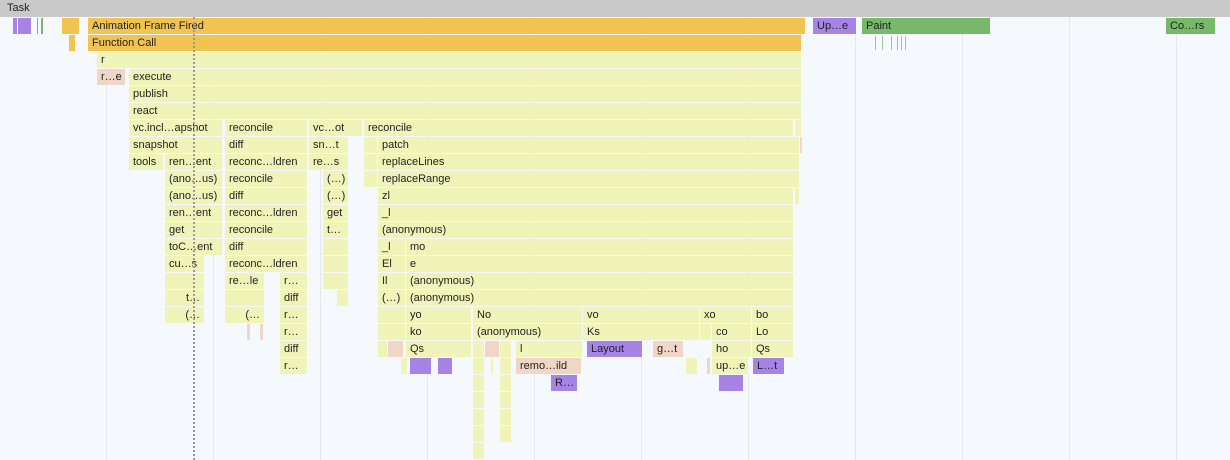  Describe the element at coordinates (465, 77) in the screenshot. I see `call-block: execute` at that location.